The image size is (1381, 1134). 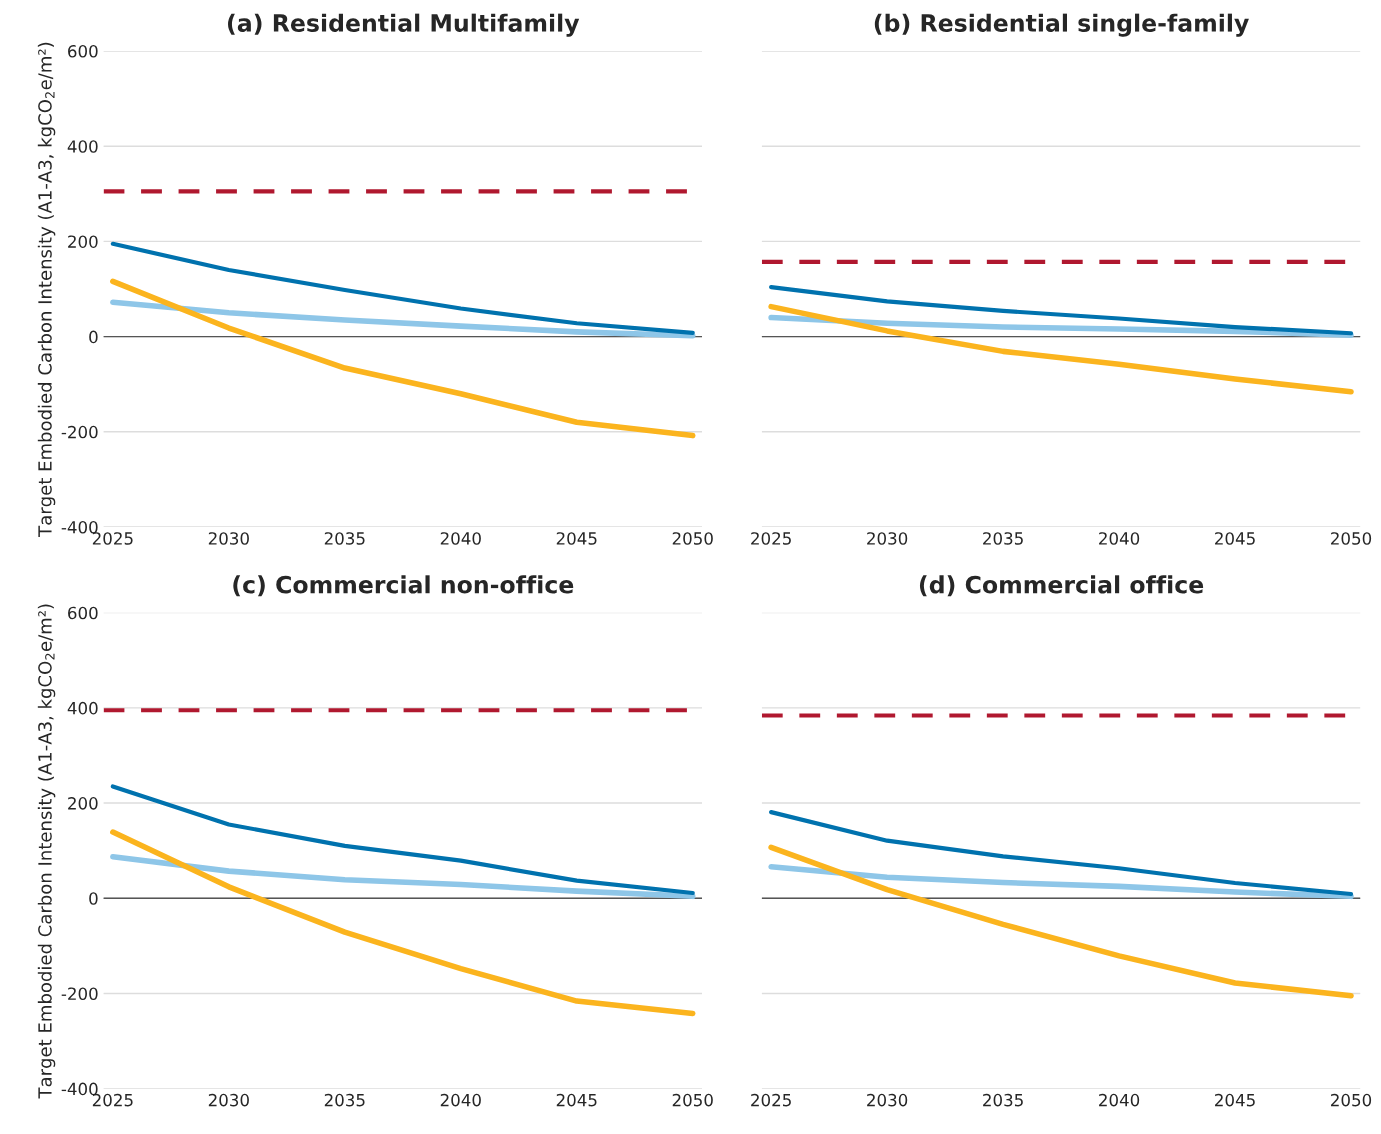 What do you see at coordinates (1061, 586) in the screenshot?
I see `chart-title: (d) Commercial office` at bounding box center [1061, 586].